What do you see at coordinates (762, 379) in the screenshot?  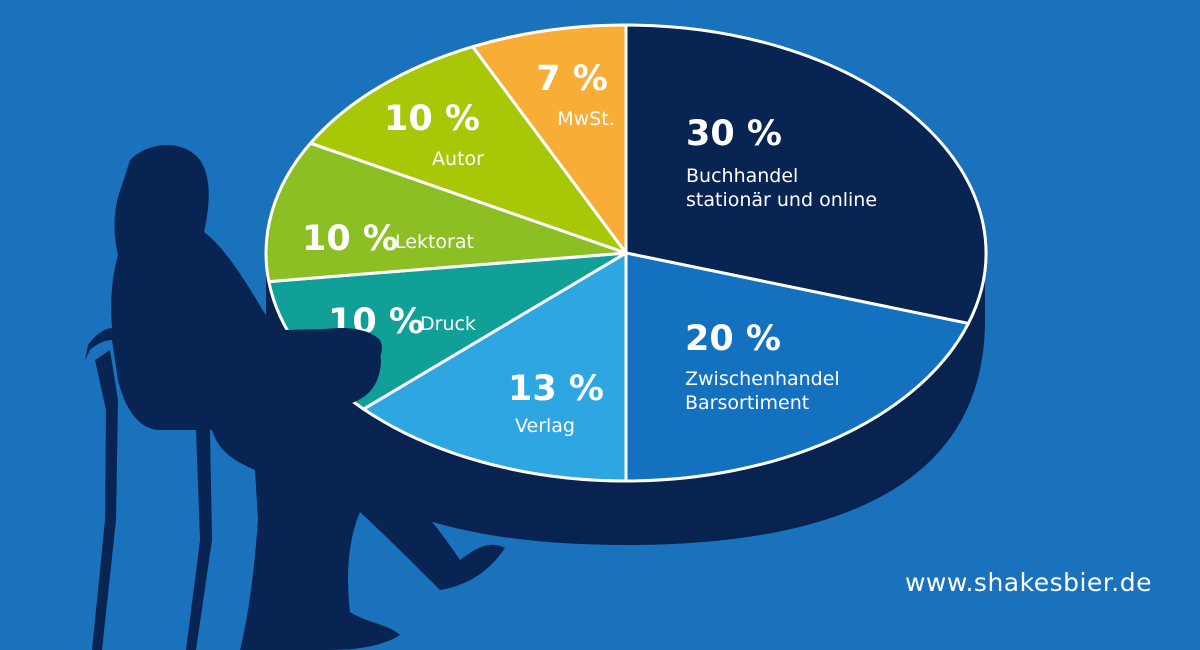 I see `slice-category-label: Zwischenhandel` at bounding box center [762, 379].